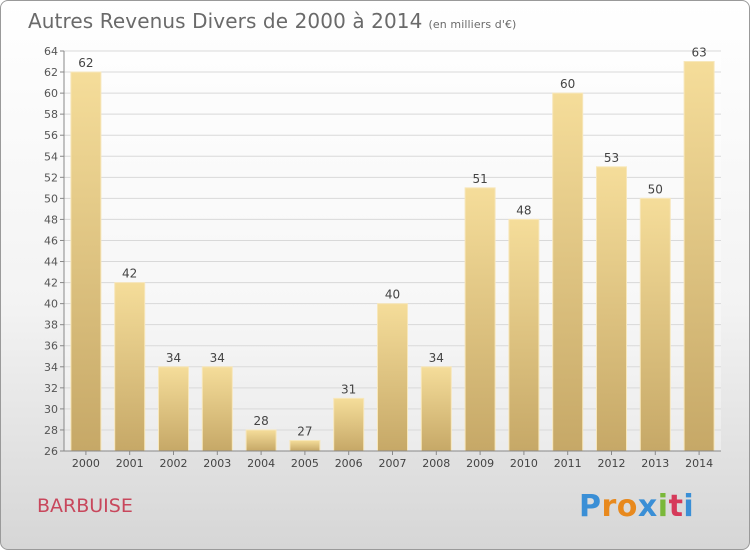 The height and width of the screenshot is (550, 750). Describe the element at coordinates (85, 506) in the screenshot. I see `location-label: BARBUISE` at that location.